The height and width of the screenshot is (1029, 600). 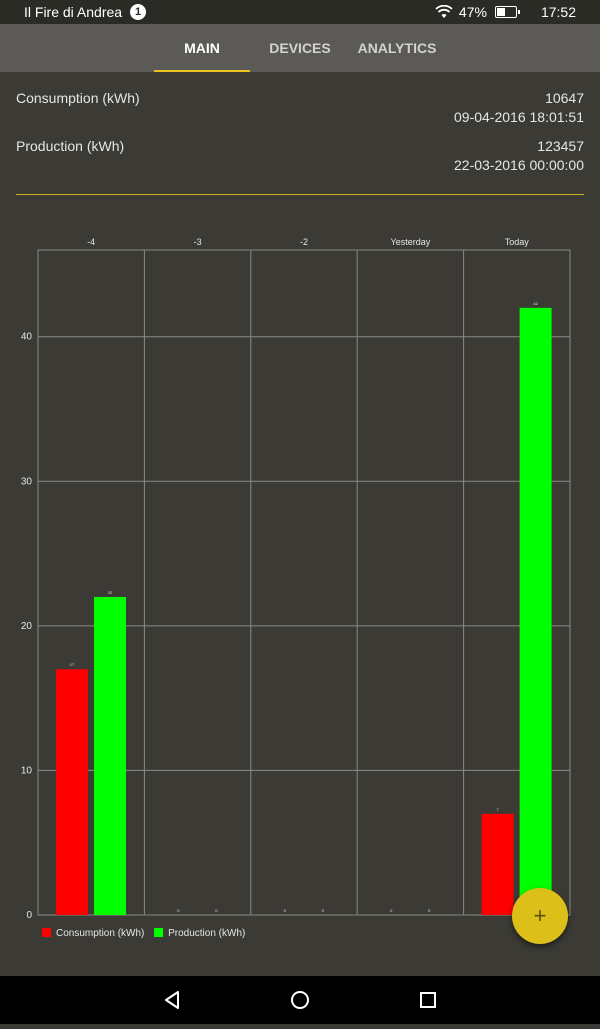 I want to click on tab-bar: MAIN DEVICES ANALYTICS, so click(x=300, y=48).